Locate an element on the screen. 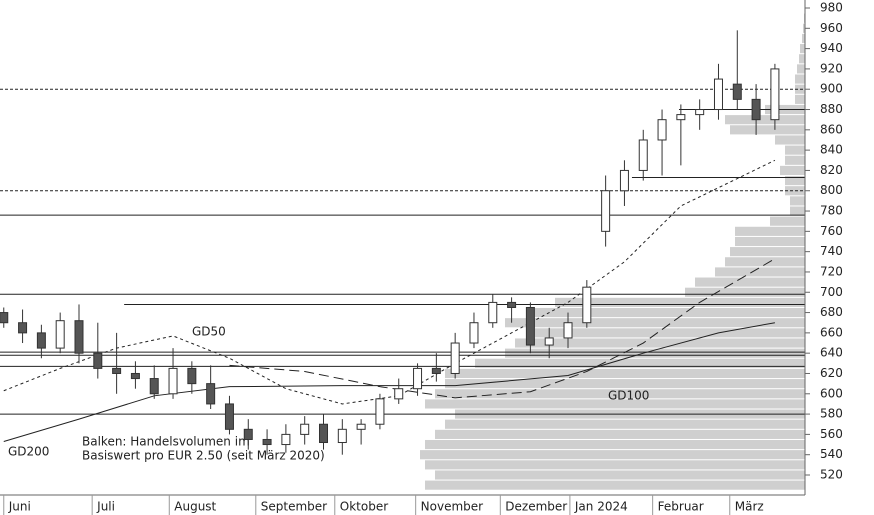  x-tick-label: Februar is located at coordinates (681, 507).